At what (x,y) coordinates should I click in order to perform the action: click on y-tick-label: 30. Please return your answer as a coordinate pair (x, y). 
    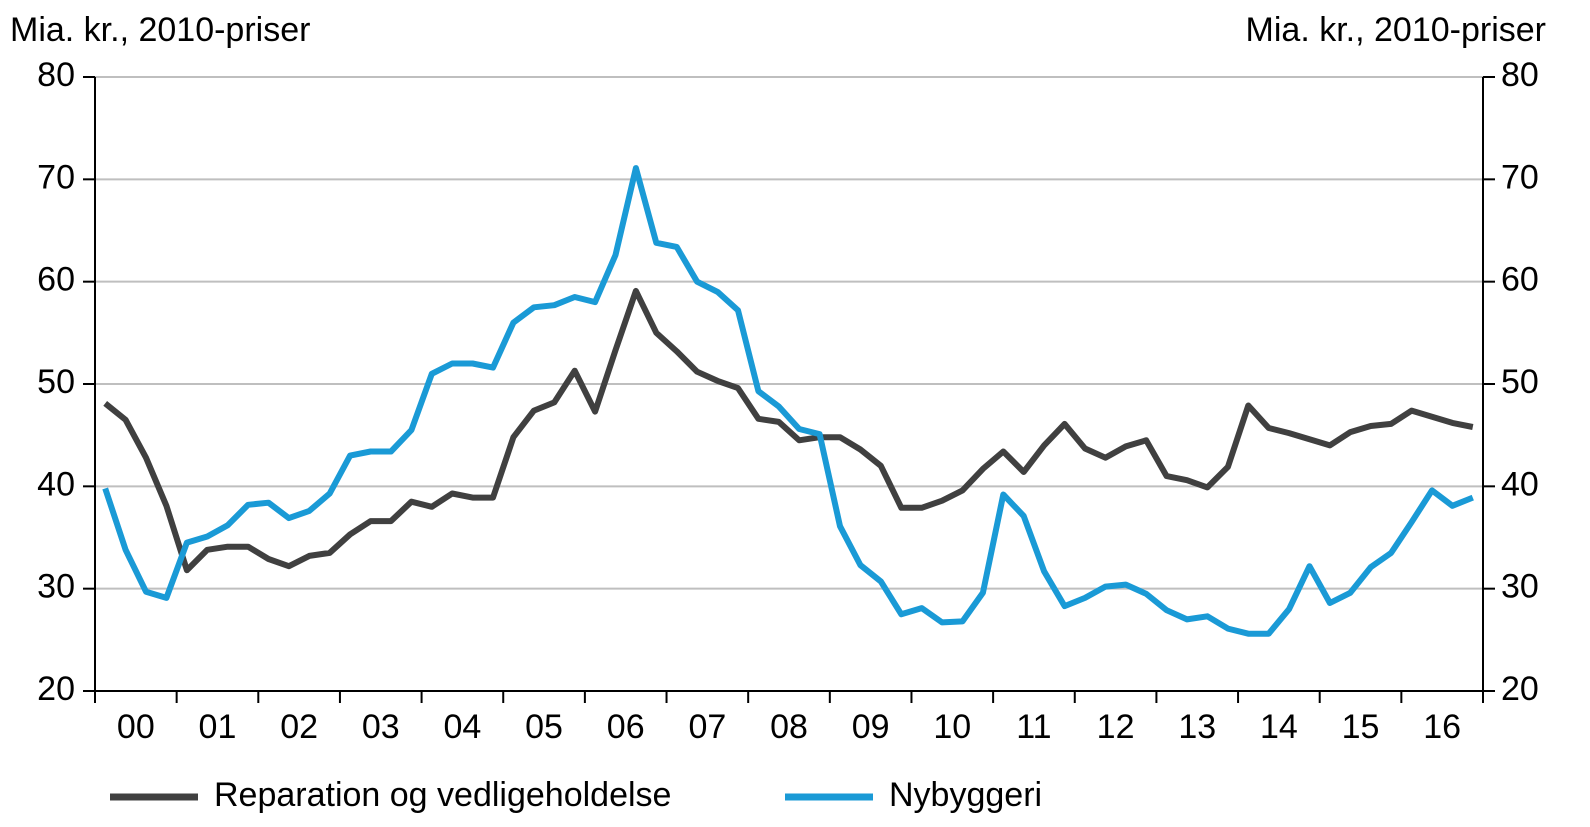
    Looking at the image, I should click on (56, 587).